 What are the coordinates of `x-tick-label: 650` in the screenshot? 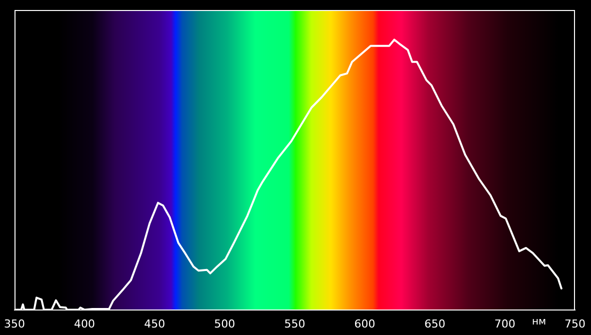 It's located at (435, 323).